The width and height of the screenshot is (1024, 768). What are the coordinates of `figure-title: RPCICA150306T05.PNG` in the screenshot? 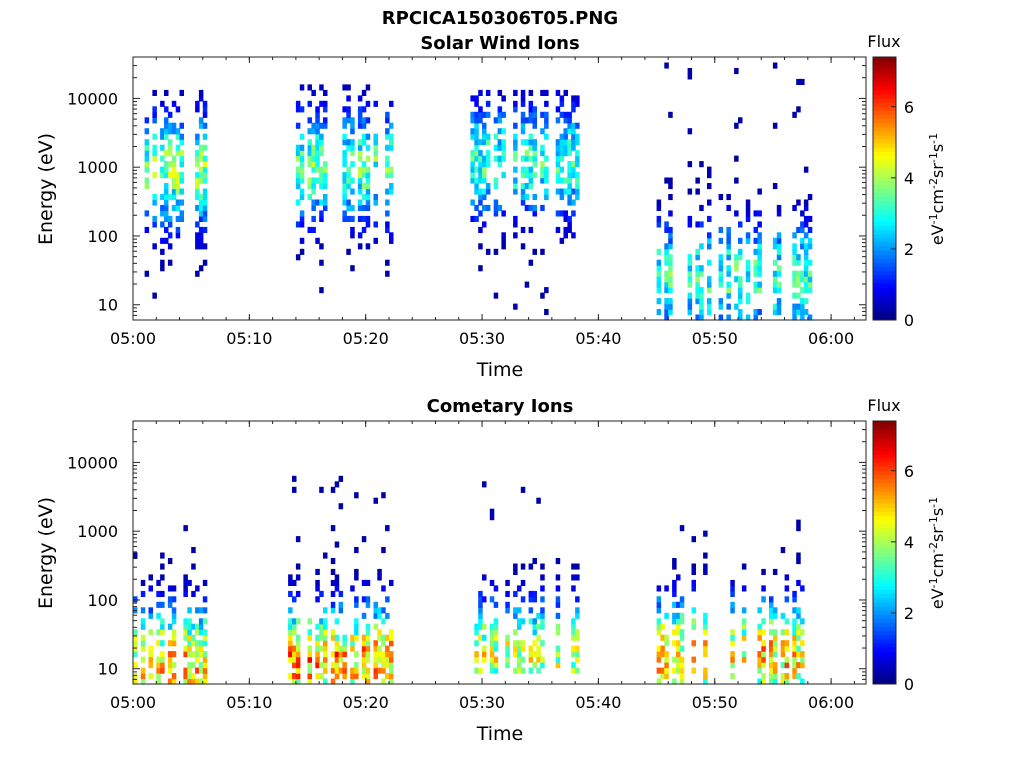 It's located at (500, 18).